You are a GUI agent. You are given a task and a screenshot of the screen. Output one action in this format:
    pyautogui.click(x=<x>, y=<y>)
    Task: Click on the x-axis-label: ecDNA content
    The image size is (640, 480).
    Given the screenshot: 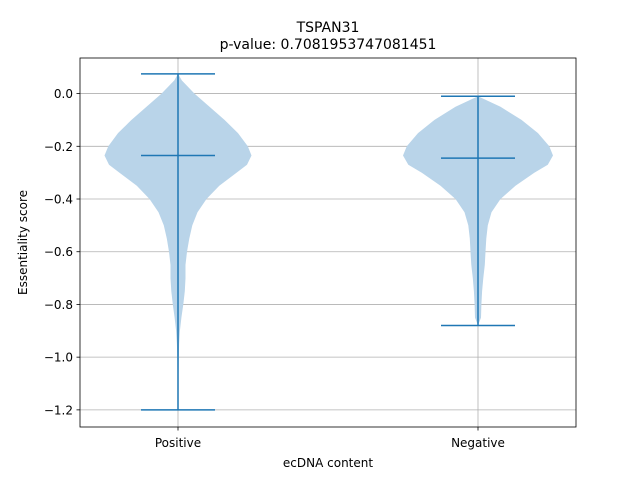 What is the action you would take?
    pyautogui.click(x=328, y=463)
    